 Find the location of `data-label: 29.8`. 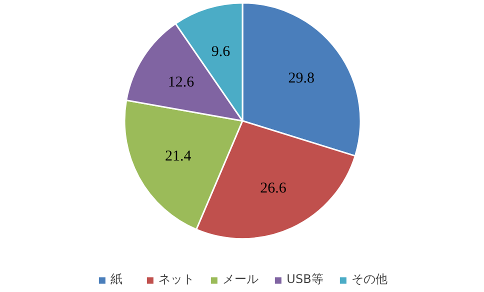

data-label: 29.8 is located at coordinates (301, 78).